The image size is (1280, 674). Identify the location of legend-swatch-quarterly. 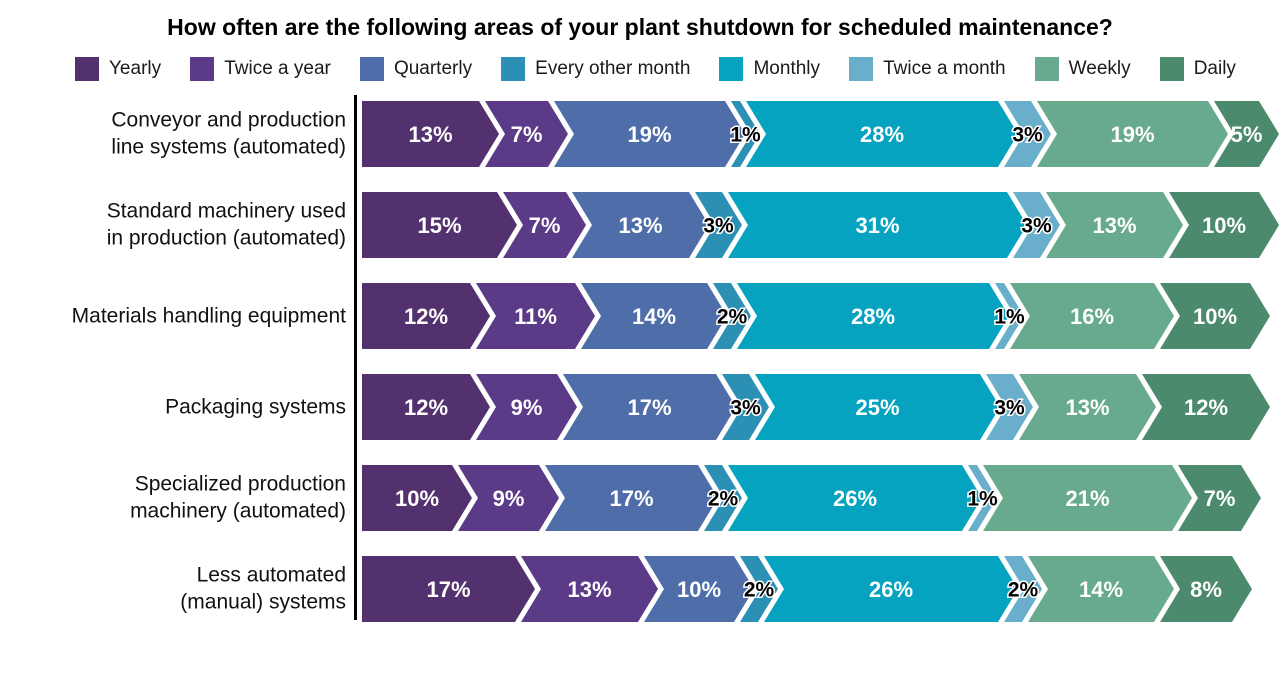
(371, 69).